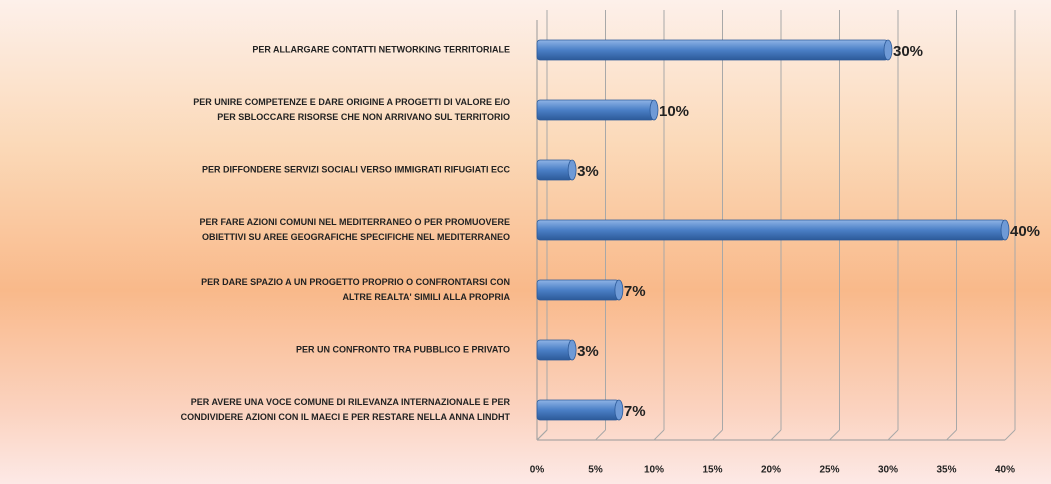 This screenshot has height=484, width=1051. Describe the element at coordinates (829, 470) in the screenshot. I see `x-tick-label: 25%` at that location.